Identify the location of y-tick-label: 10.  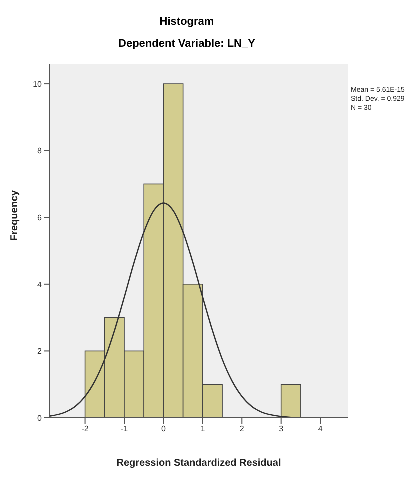
(38, 84).